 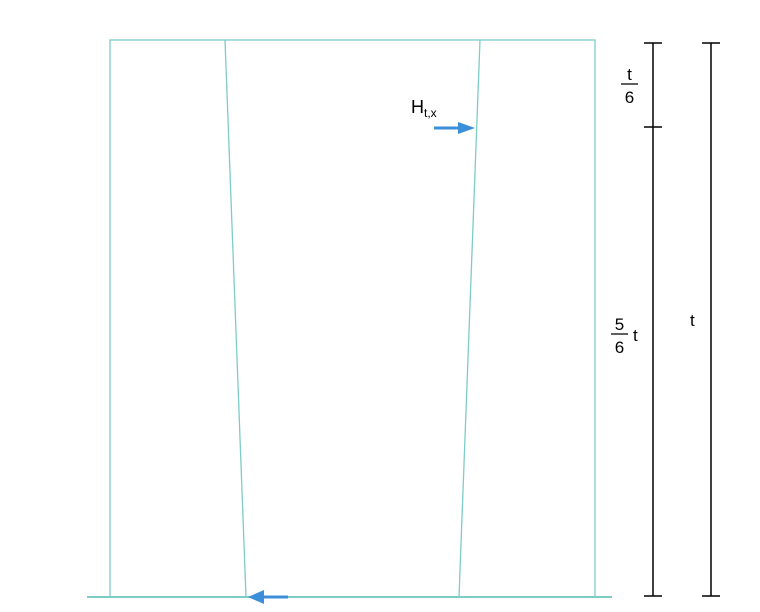 I want to click on reaction-arrow-left, so click(x=268, y=597).